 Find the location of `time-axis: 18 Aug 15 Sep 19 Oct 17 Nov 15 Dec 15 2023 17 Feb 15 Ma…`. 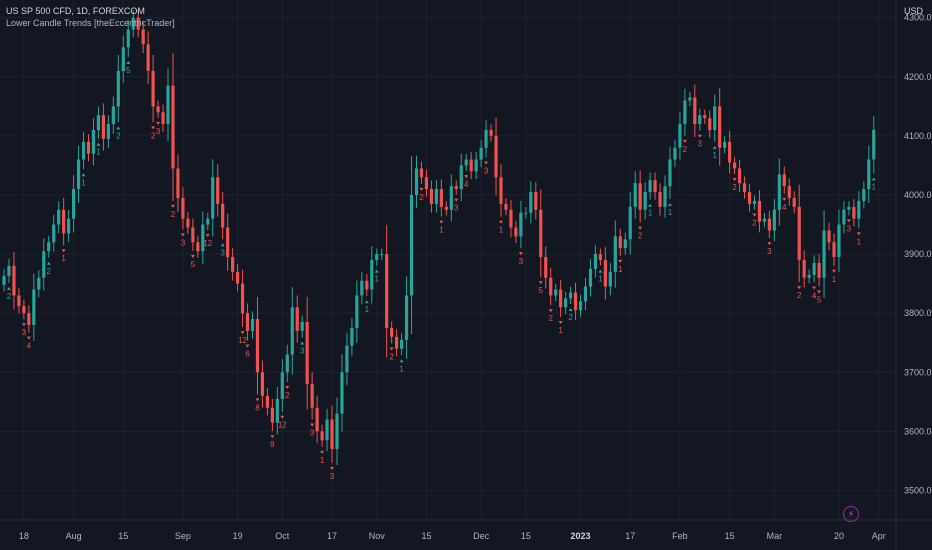

time-axis: 18 Aug 15 Sep 19 Oct 17 Nov 15 Dec 15 2023 17 Feb 15 Ma… is located at coordinates (452, 536).